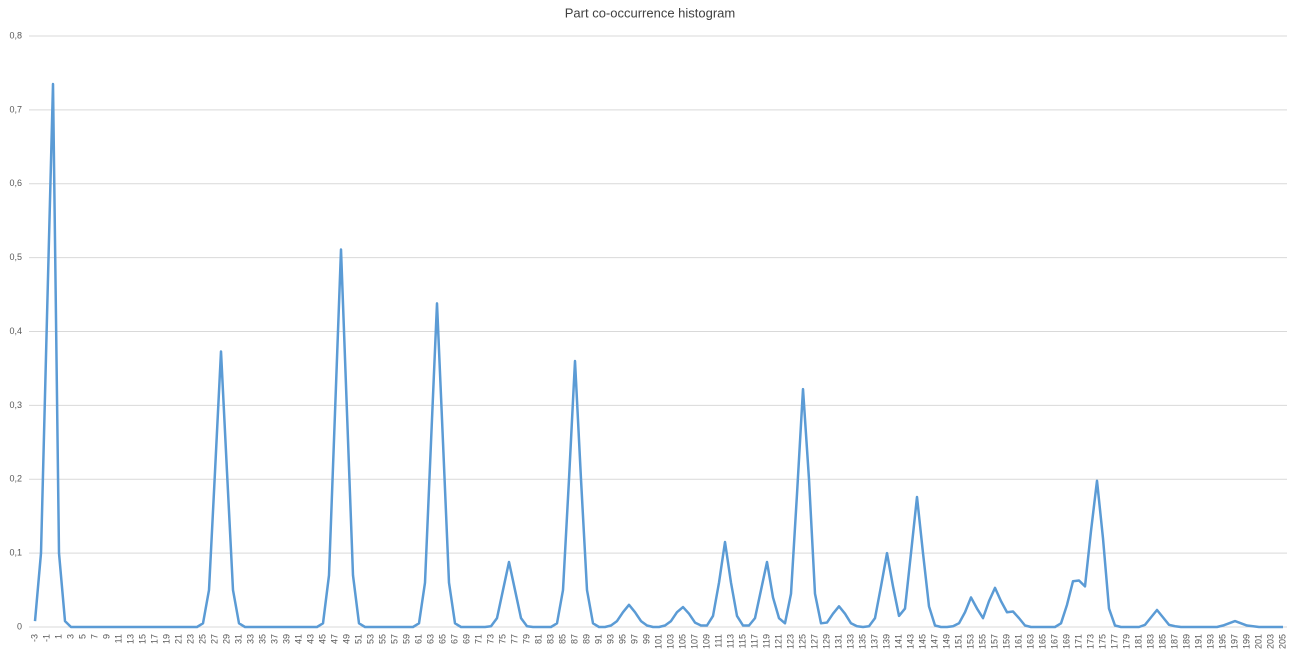 This screenshot has width=1290, height=649. What do you see at coordinates (466, 639) in the screenshot?
I see `x-tick-label: 69` at bounding box center [466, 639].